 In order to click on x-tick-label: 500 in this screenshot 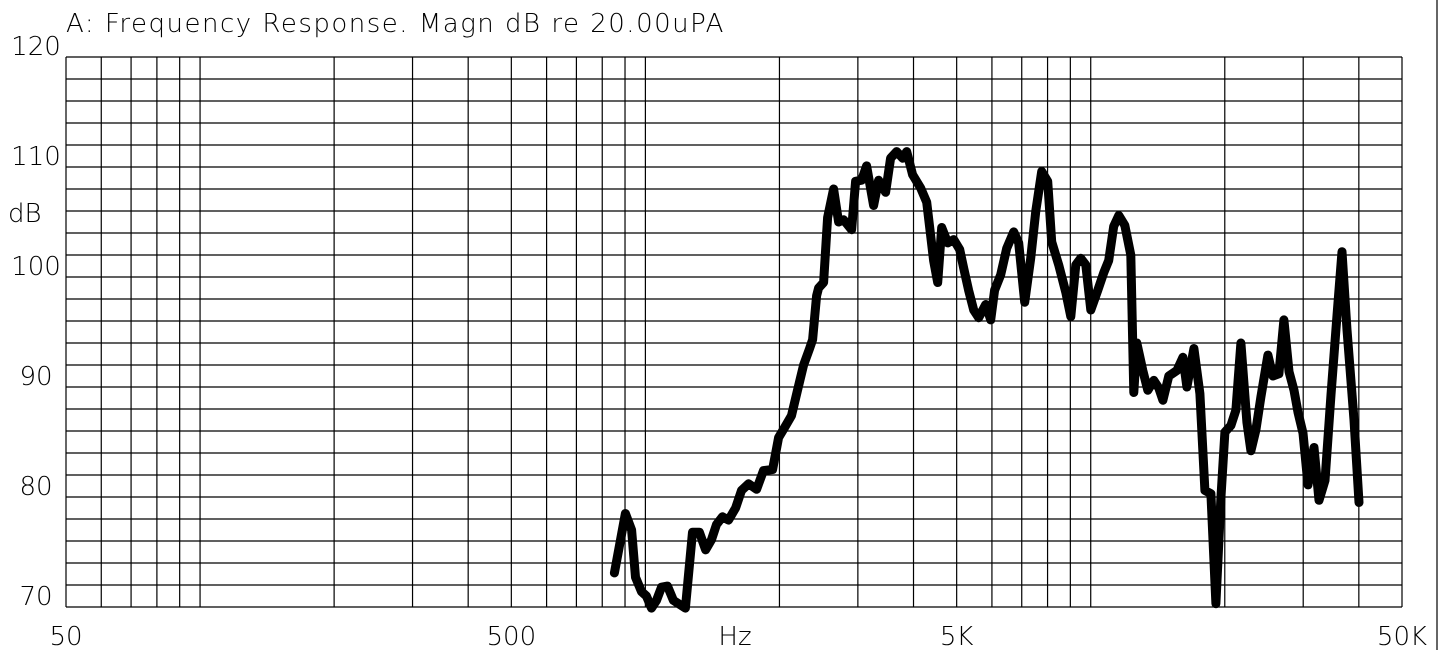, I will do `click(512, 636)`.